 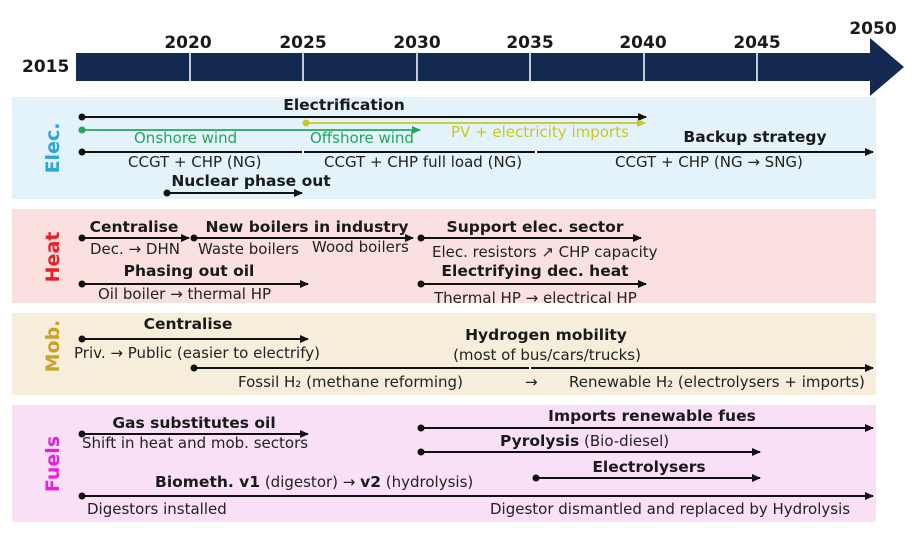 What do you see at coordinates (709, 162) in the screenshot?
I see `ccgt-label-3: CCGT + CHP (NG → SNG)` at bounding box center [709, 162].